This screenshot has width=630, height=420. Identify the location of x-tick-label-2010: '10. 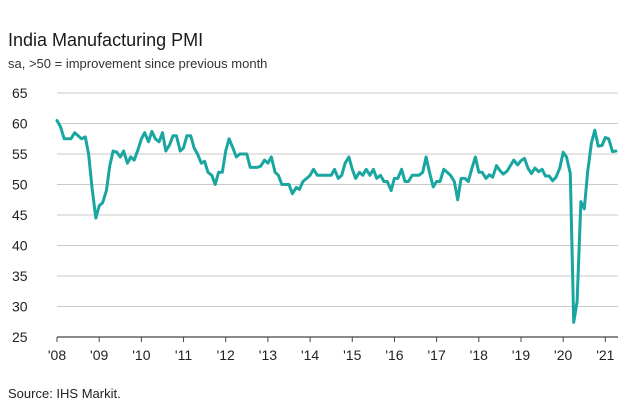
(141, 355).